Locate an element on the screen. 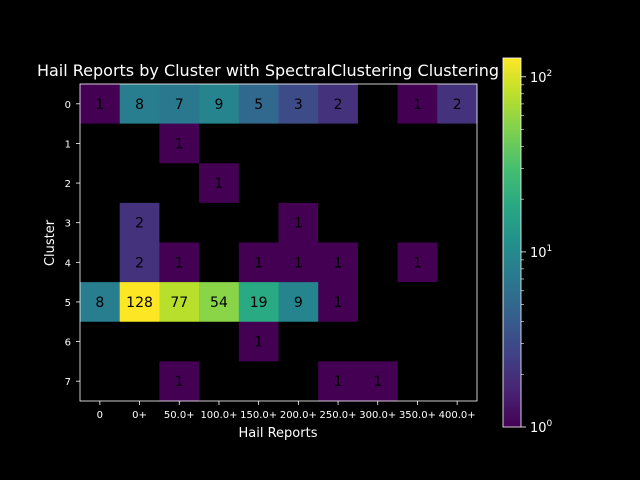 The height and width of the screenshot is (480, 640). cell-value-label: 5 is located at coordinates (258, 105).